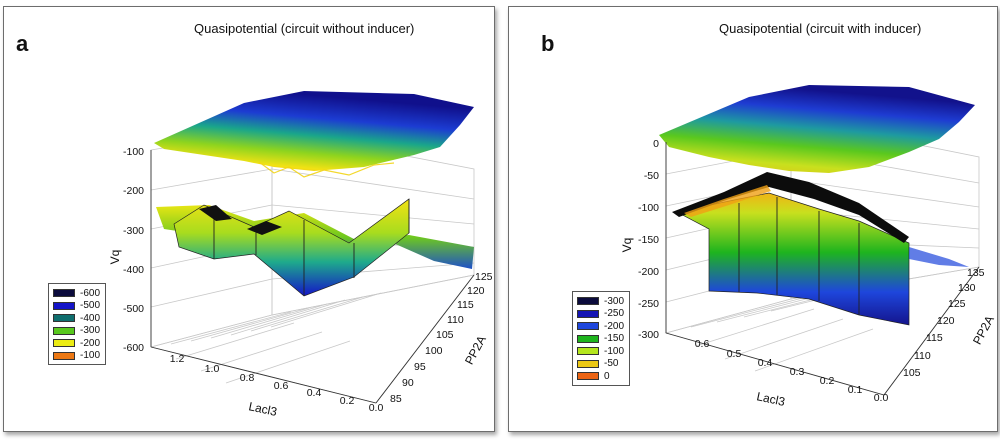 The image size is (1000, 441). I want to click on x-axis-label: Lacl3, so click(262, 409).